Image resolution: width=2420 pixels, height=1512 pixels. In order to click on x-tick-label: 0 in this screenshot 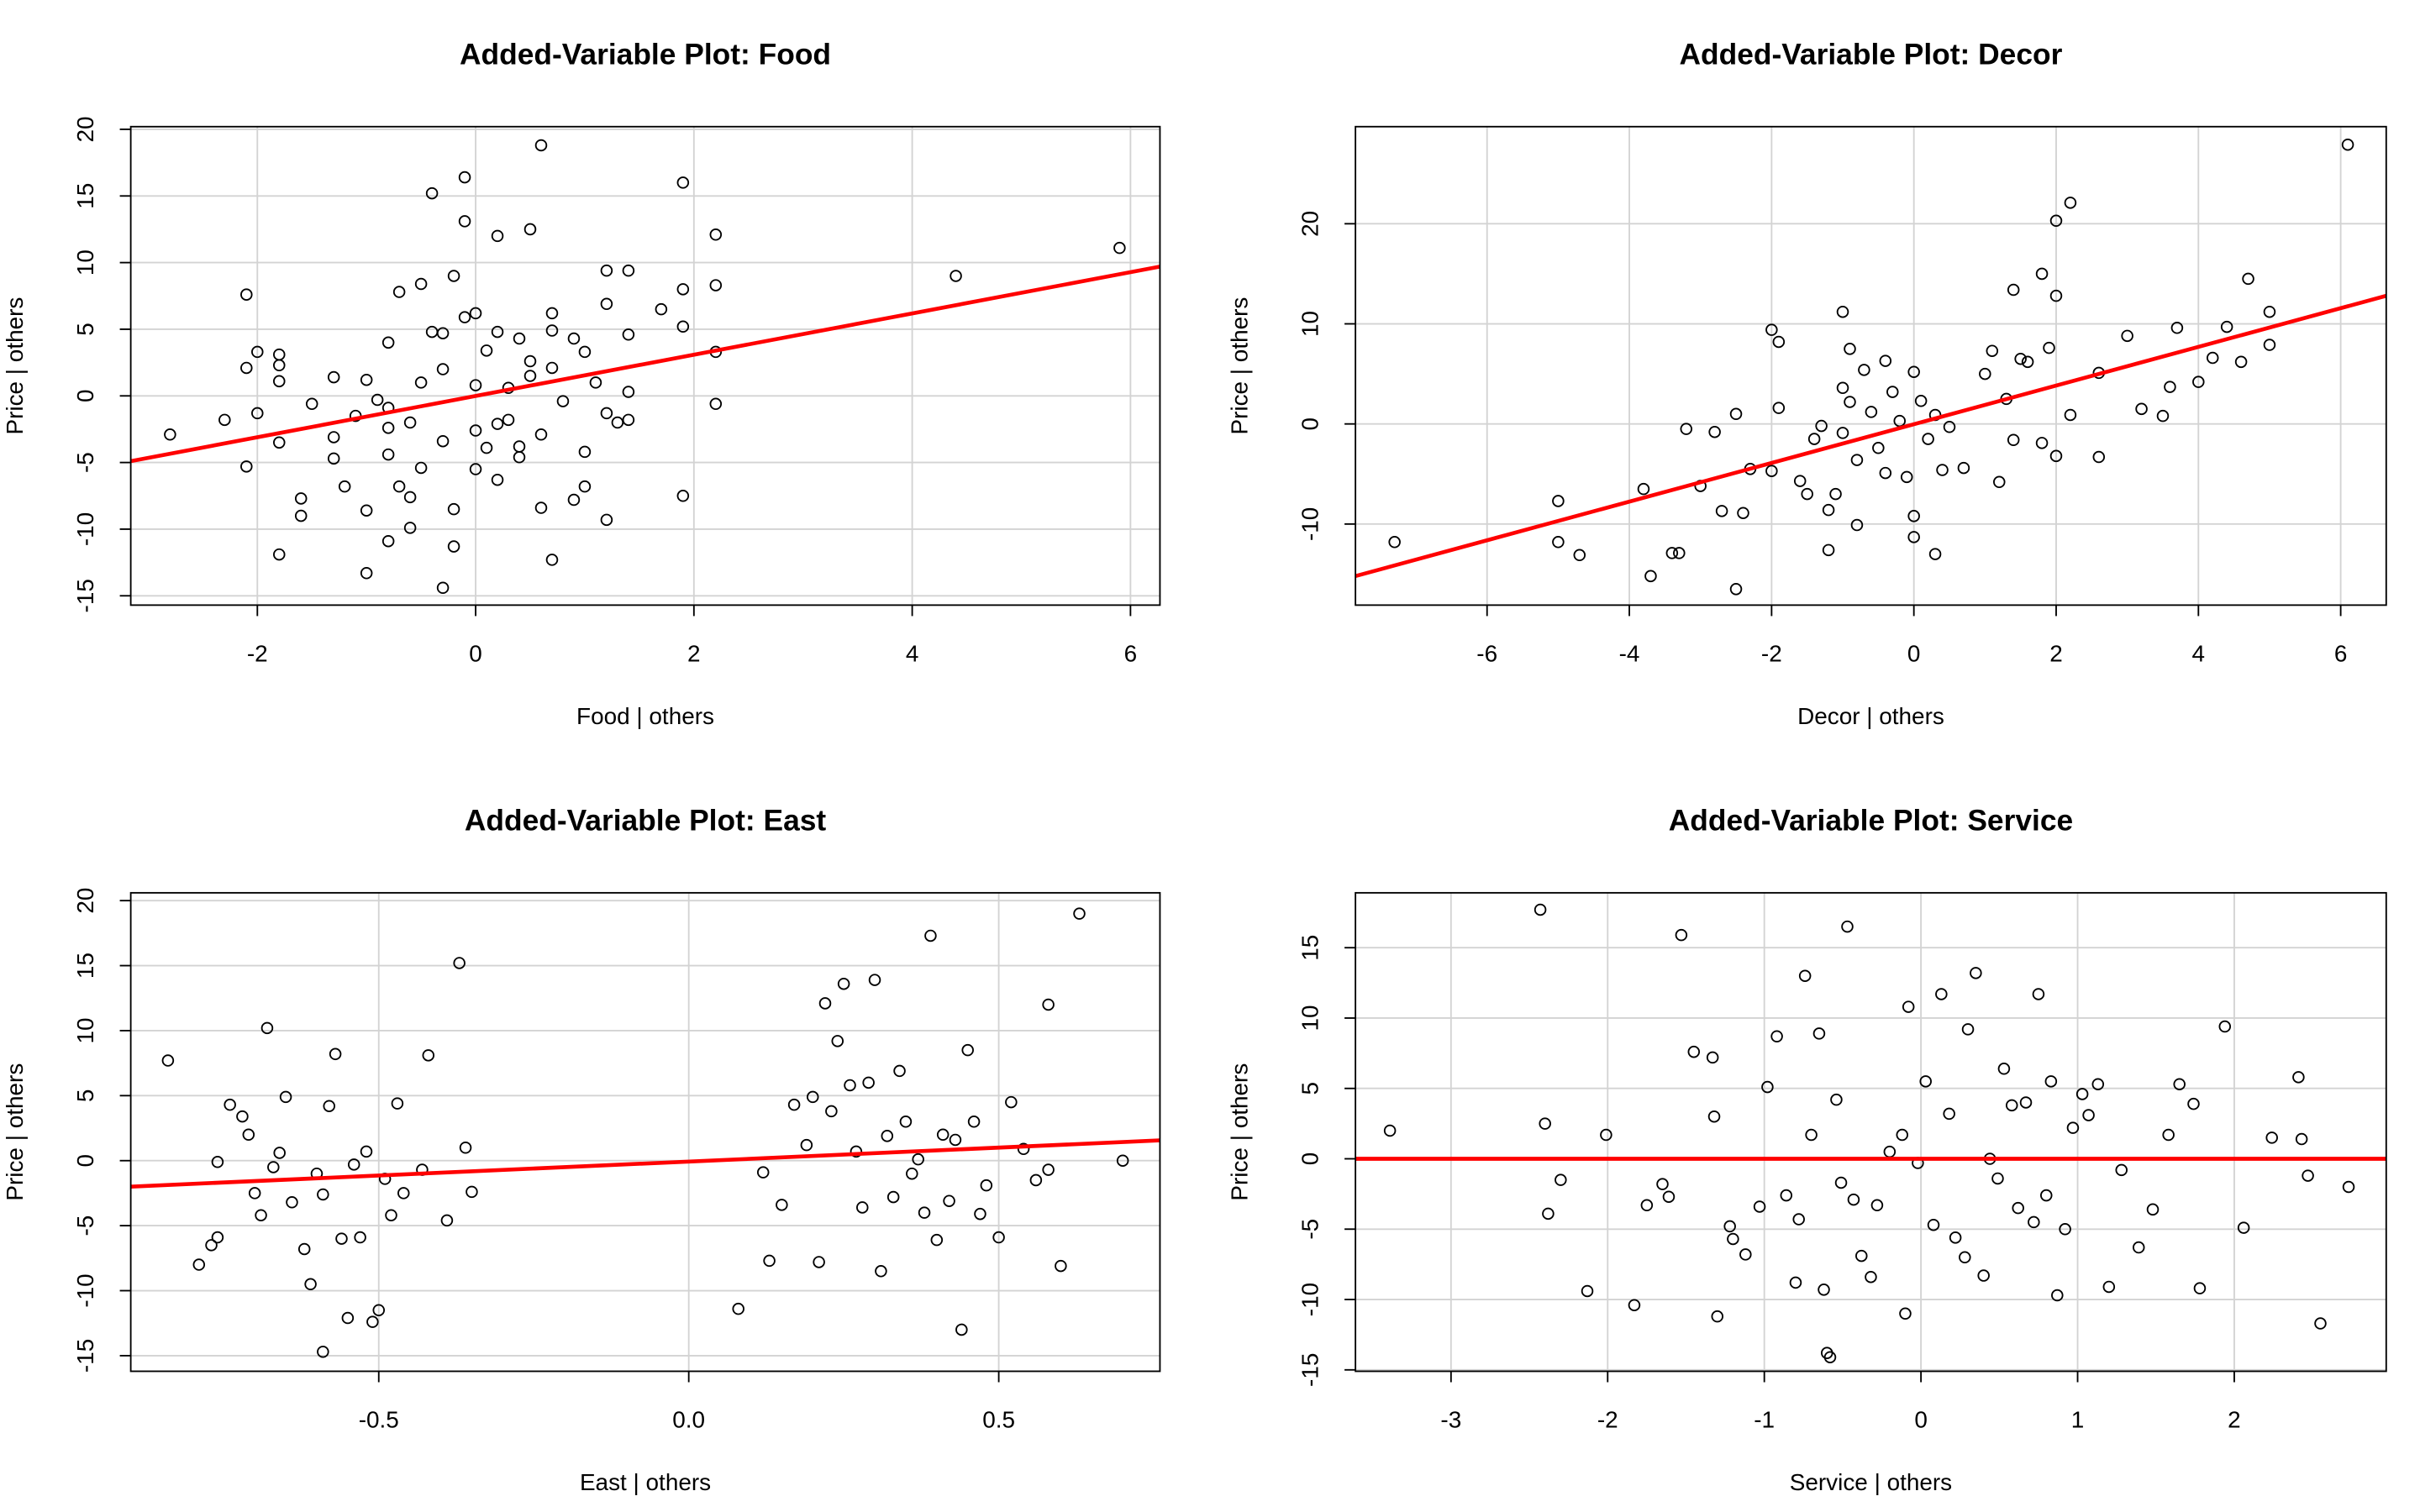, I will do `click(476, 653)`.